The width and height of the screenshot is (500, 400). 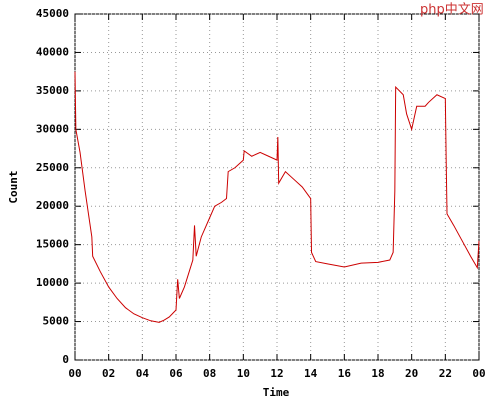 What do you see at coordinates (345, 373) in the screenshot?
I see `x-tick-label: 16` at bounding box center [345, 373].